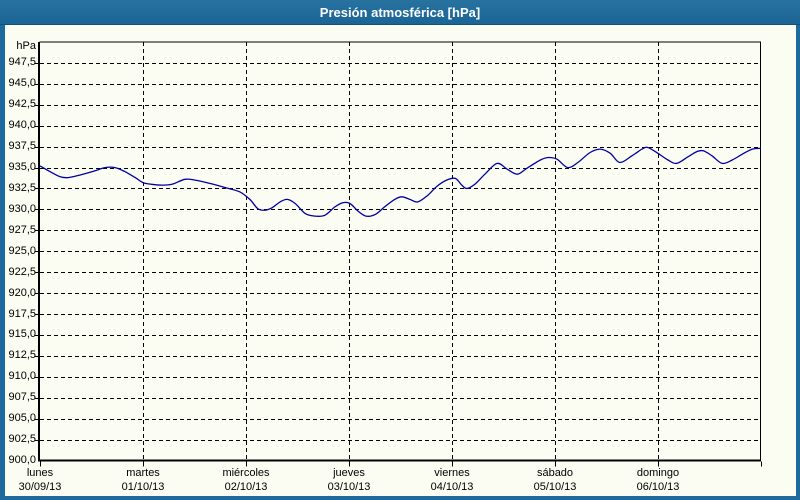 This screenshot has height=500, width=800. I want to click on y-tick-label: 907,5, so click(22, 397).